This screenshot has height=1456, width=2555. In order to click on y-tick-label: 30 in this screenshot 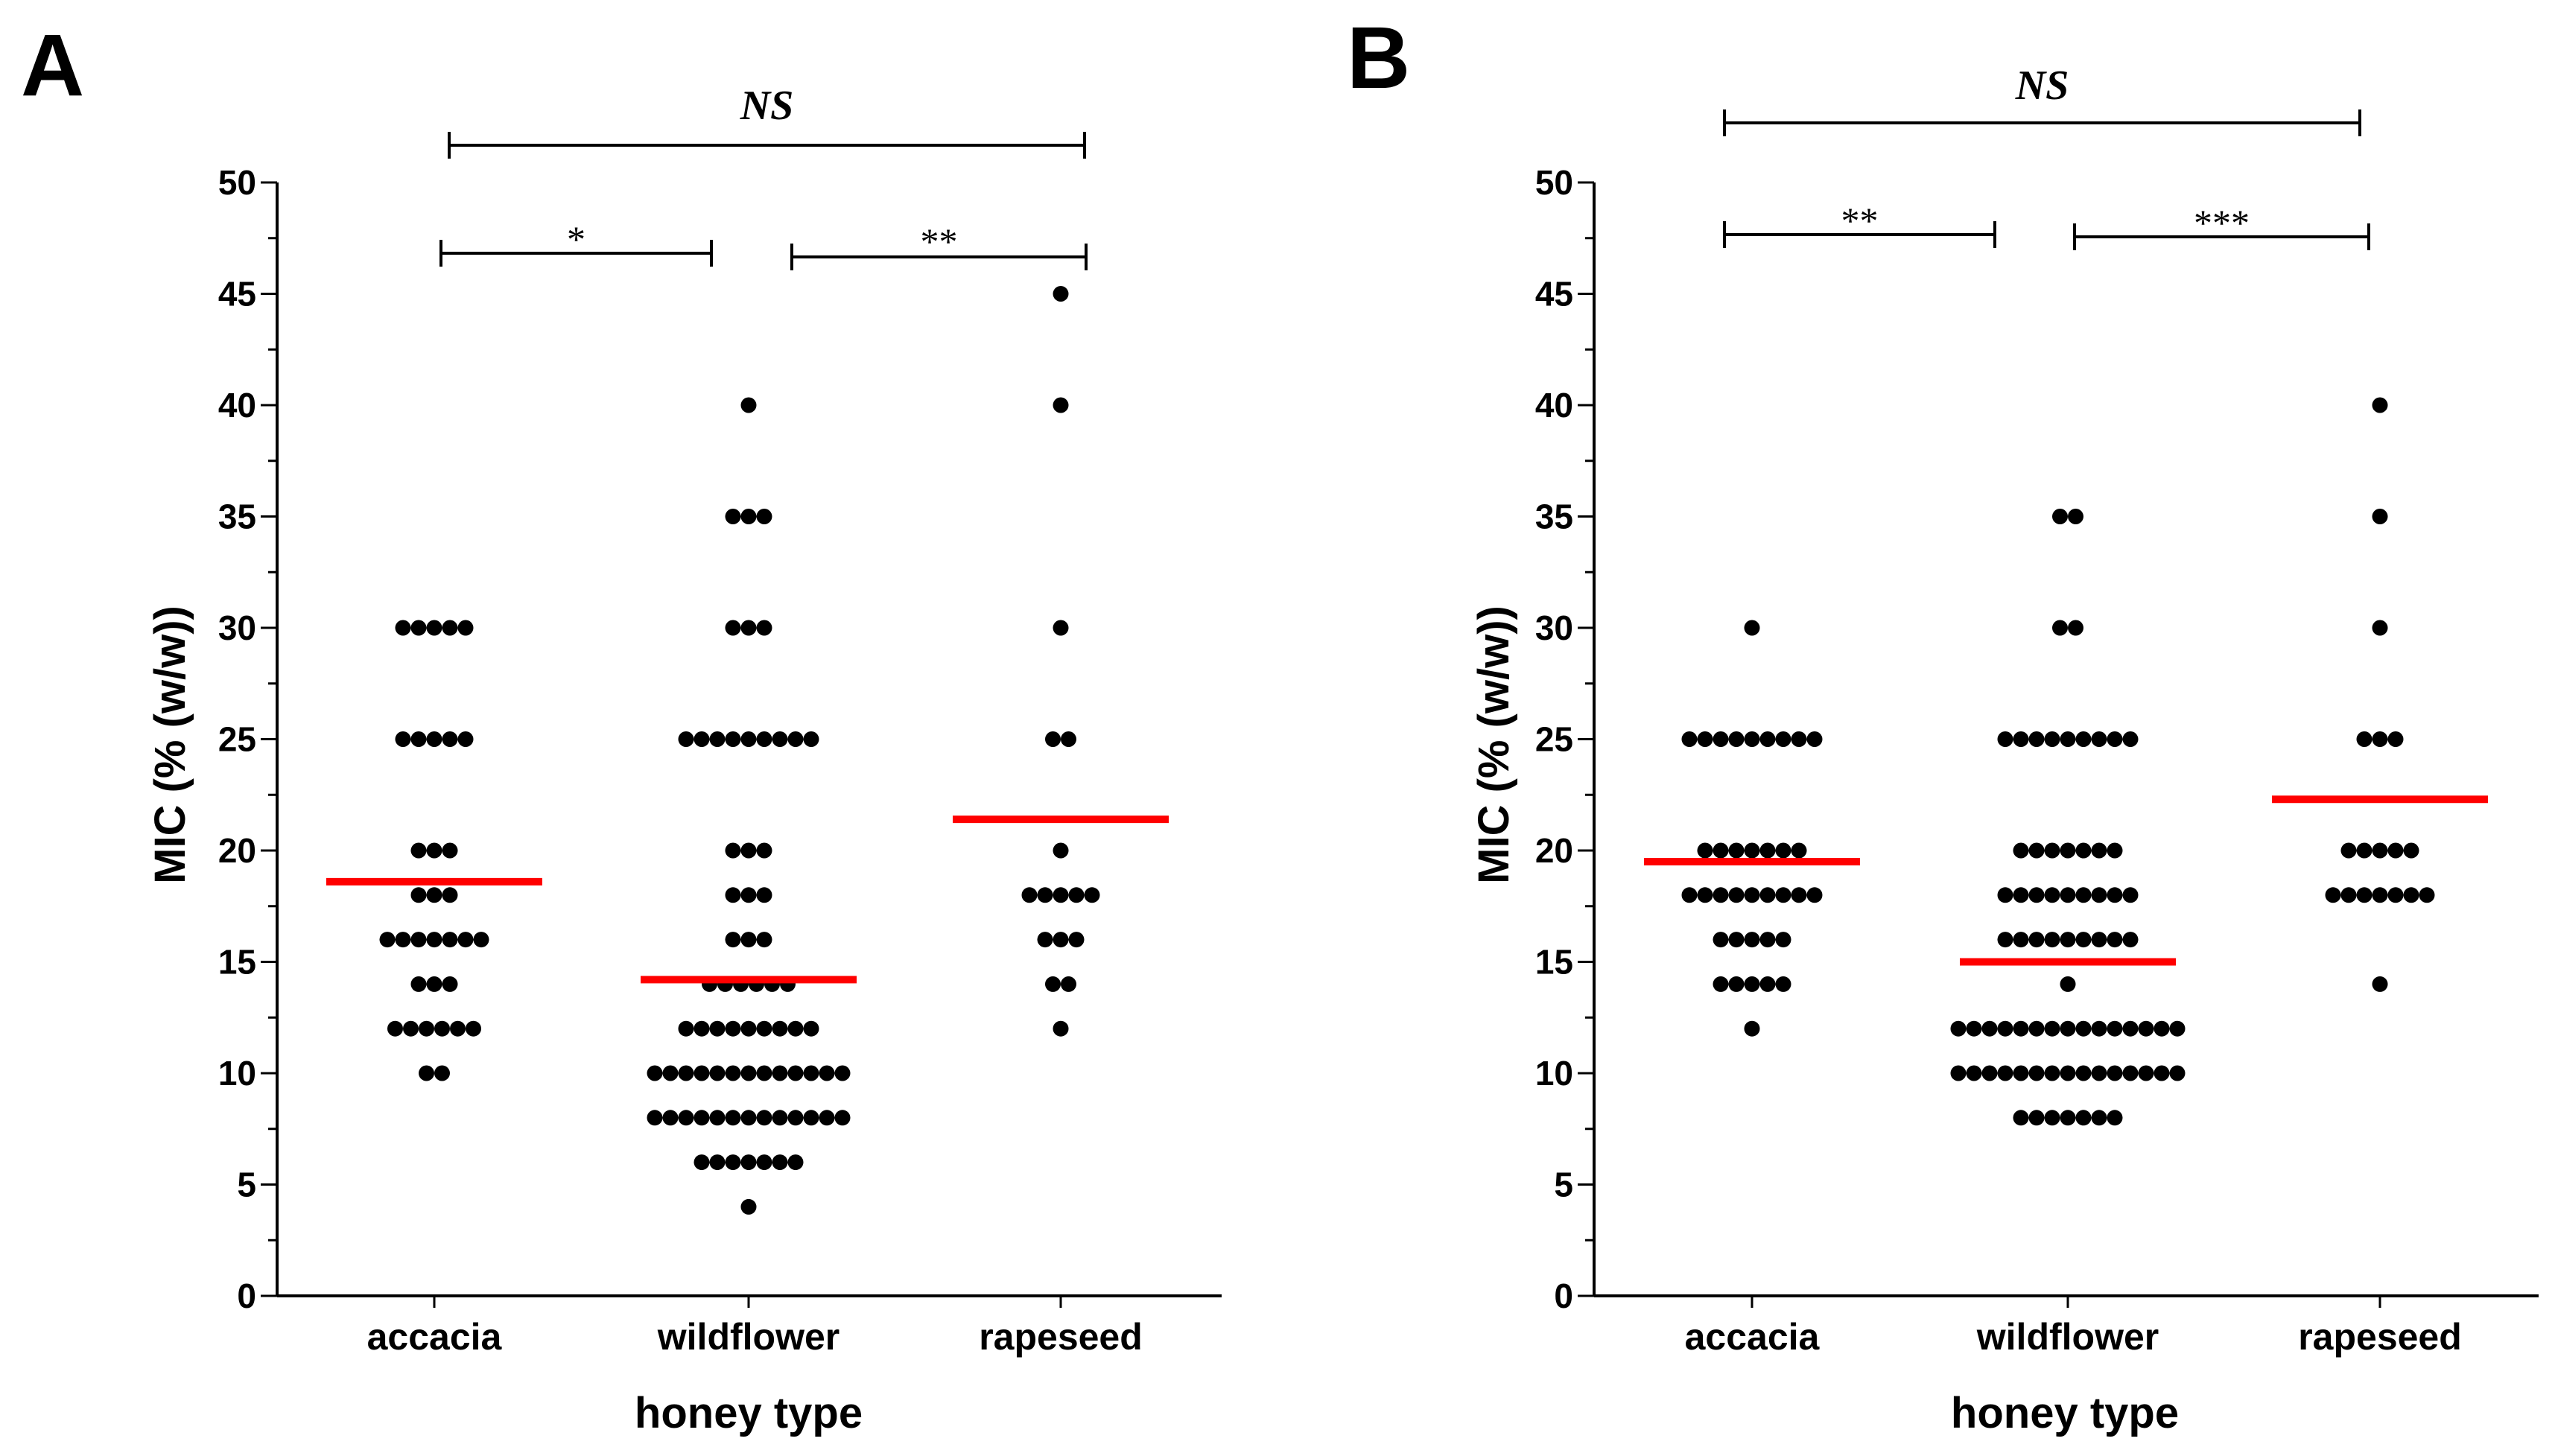, I will do `click(237, 627)`.